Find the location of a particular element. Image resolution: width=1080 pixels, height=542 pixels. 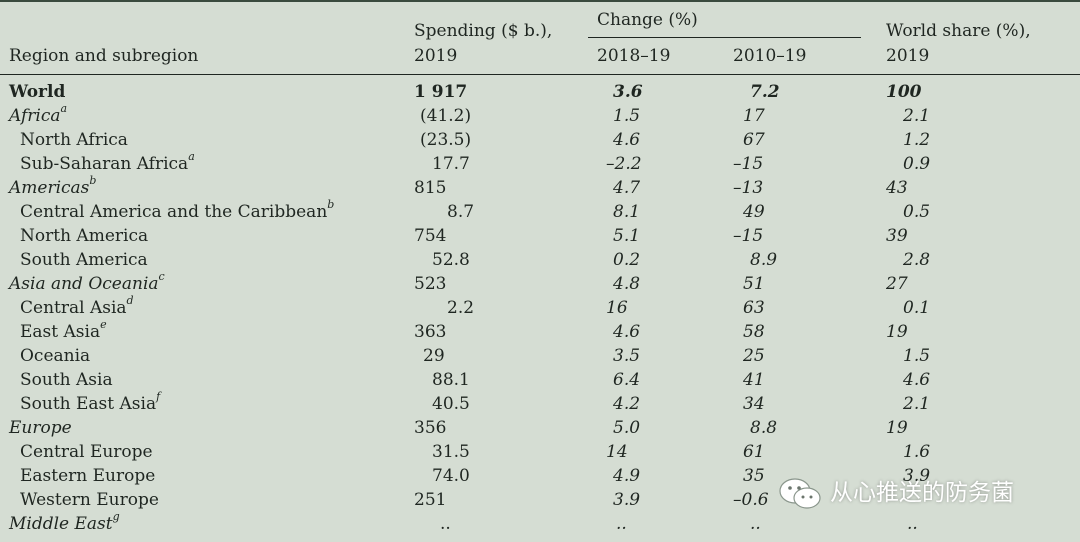

change-2018-19-cell: 16 is located at coordinates (617, 308).